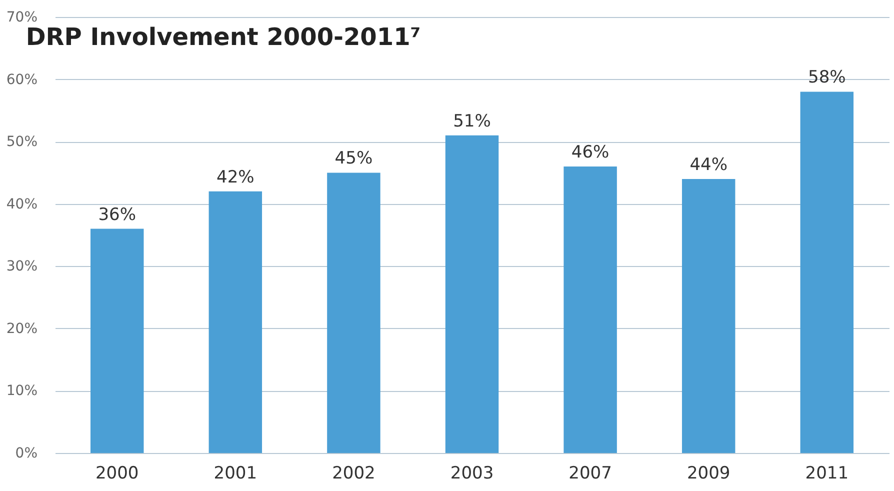 The width and height of the screenshot is (894, 491). Describe the element at coordinates (223, 37) in the screenshot. I see `chart-title: DRP Involvement 2000-2011⁷` at that location.